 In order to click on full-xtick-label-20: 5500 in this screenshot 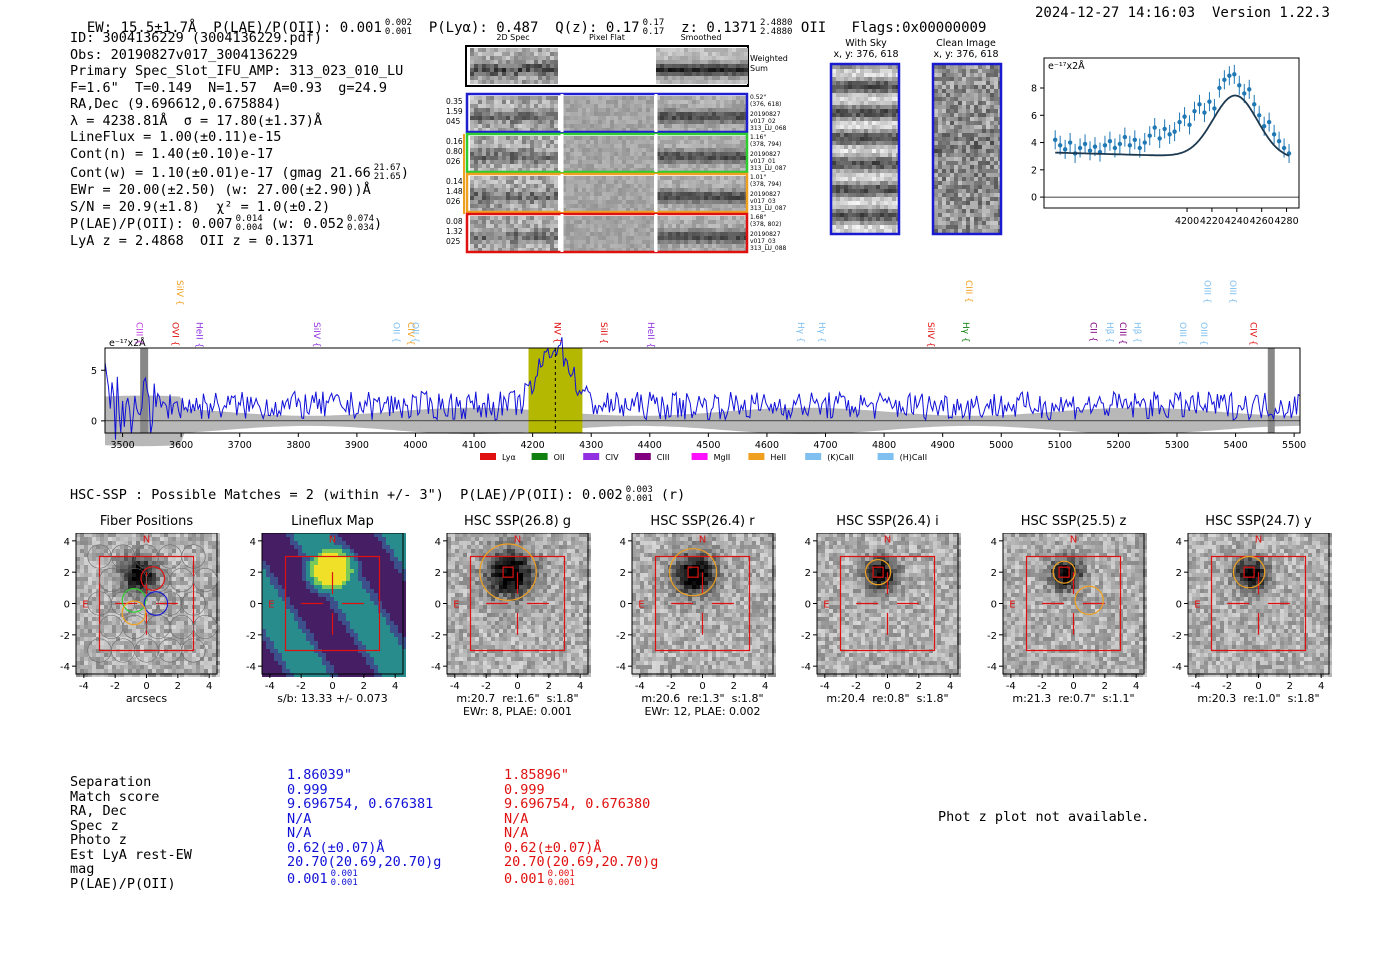, I will do `click(1294, 445)`.